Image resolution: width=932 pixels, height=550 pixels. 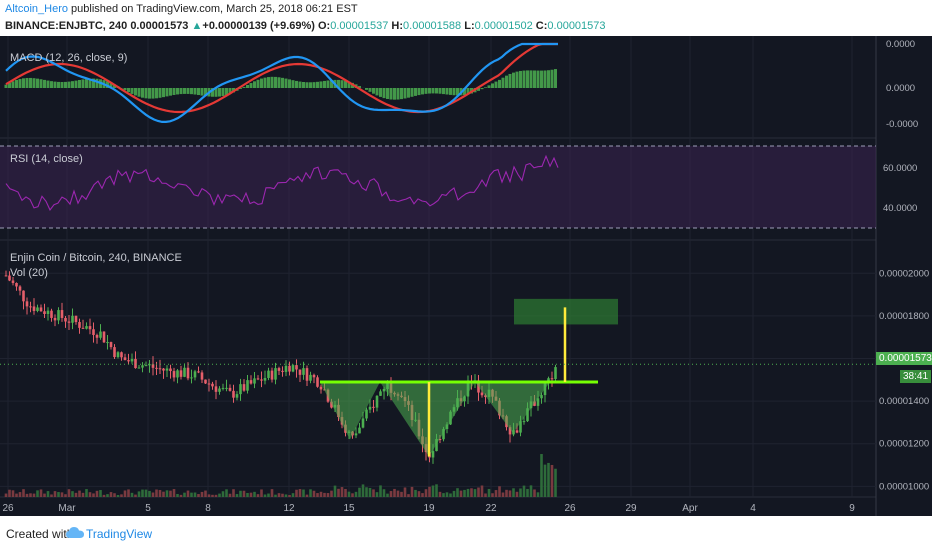 I want to click on x-tick-label: 19, so click(x=429, y=508).